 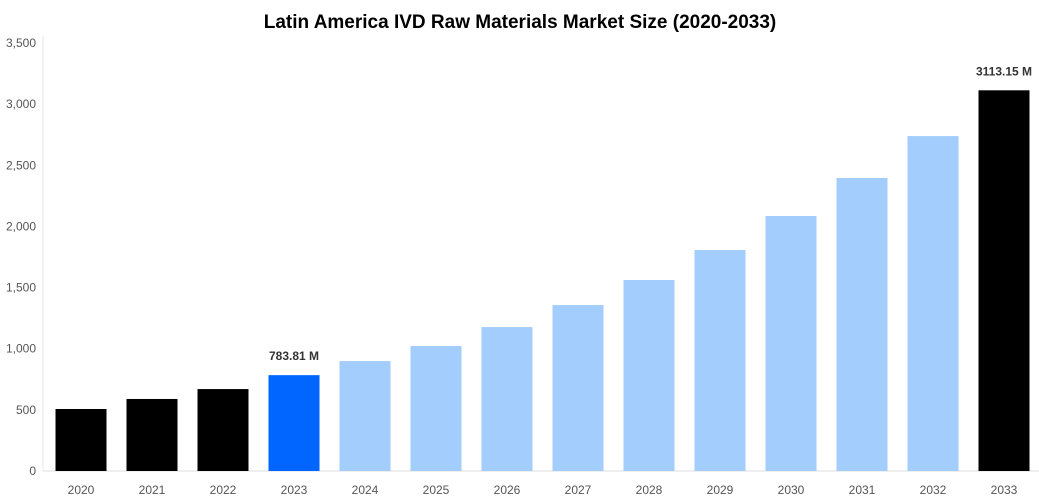 I want to click on x-tick-label: 2029, so click(x=720, y=490).